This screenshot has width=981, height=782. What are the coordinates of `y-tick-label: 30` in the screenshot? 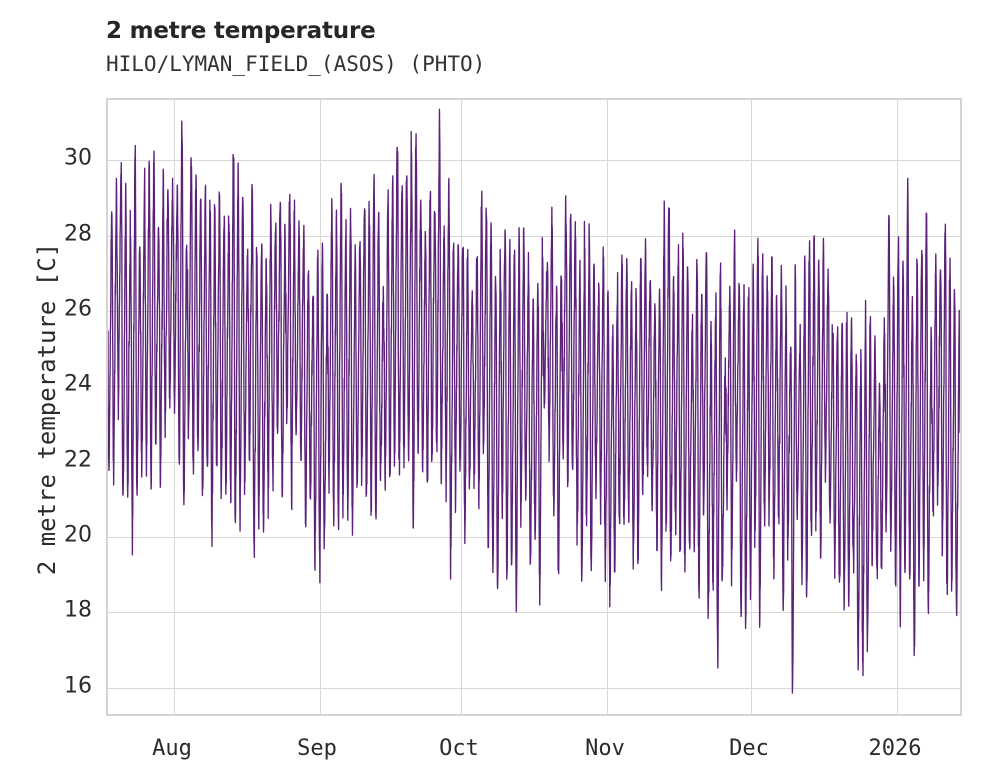 It's located at (78, 158).